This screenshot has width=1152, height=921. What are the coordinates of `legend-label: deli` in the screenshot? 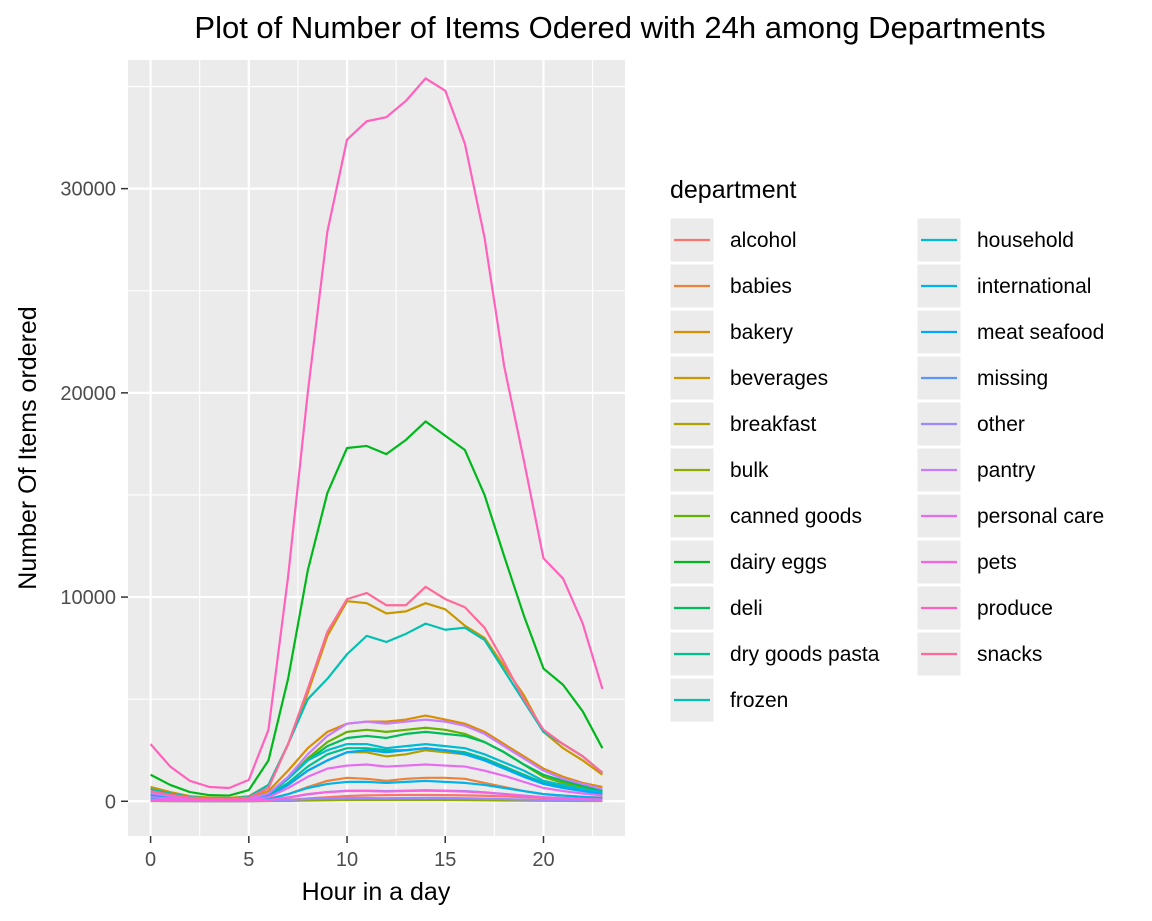 It's located at (746, 608).